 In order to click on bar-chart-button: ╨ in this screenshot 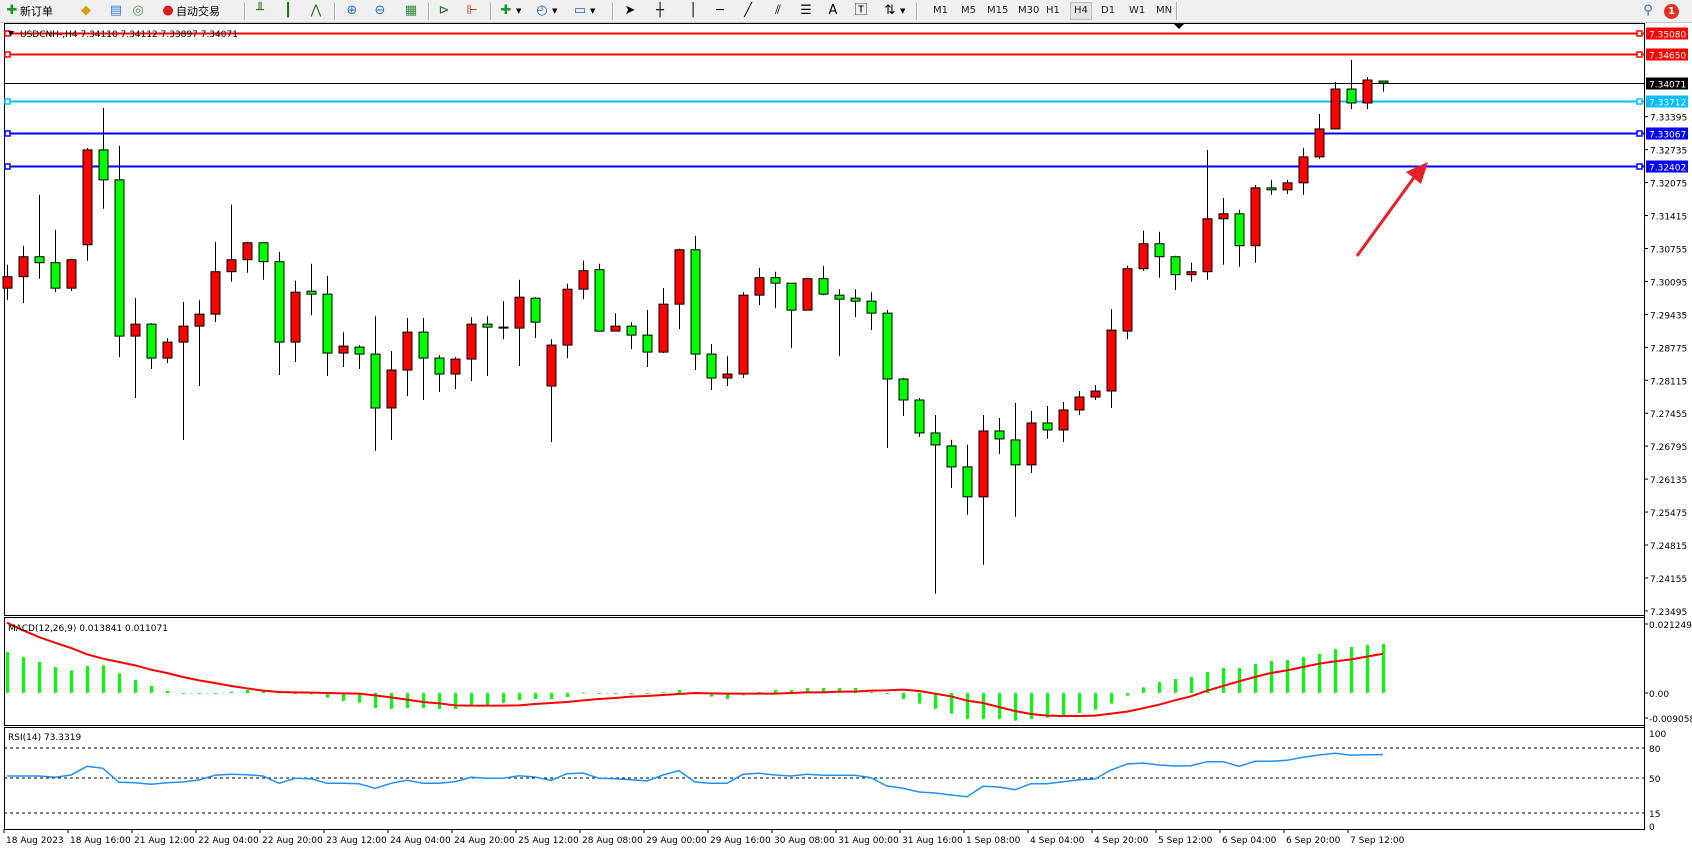, I will do `click(260, 11)`.